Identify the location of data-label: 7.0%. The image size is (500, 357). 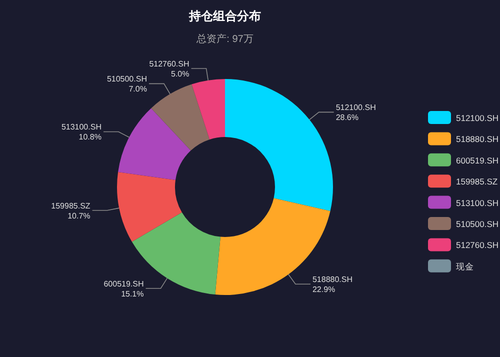
(137, 89).